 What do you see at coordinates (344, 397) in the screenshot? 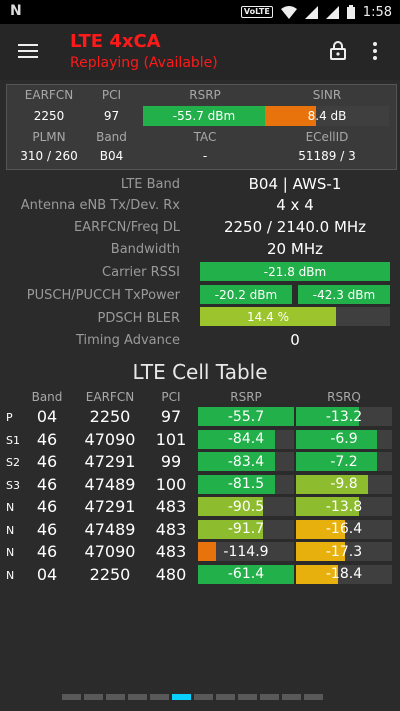
I see `rsrq-column-header: RSRQ` at bounding box center [344, 397].